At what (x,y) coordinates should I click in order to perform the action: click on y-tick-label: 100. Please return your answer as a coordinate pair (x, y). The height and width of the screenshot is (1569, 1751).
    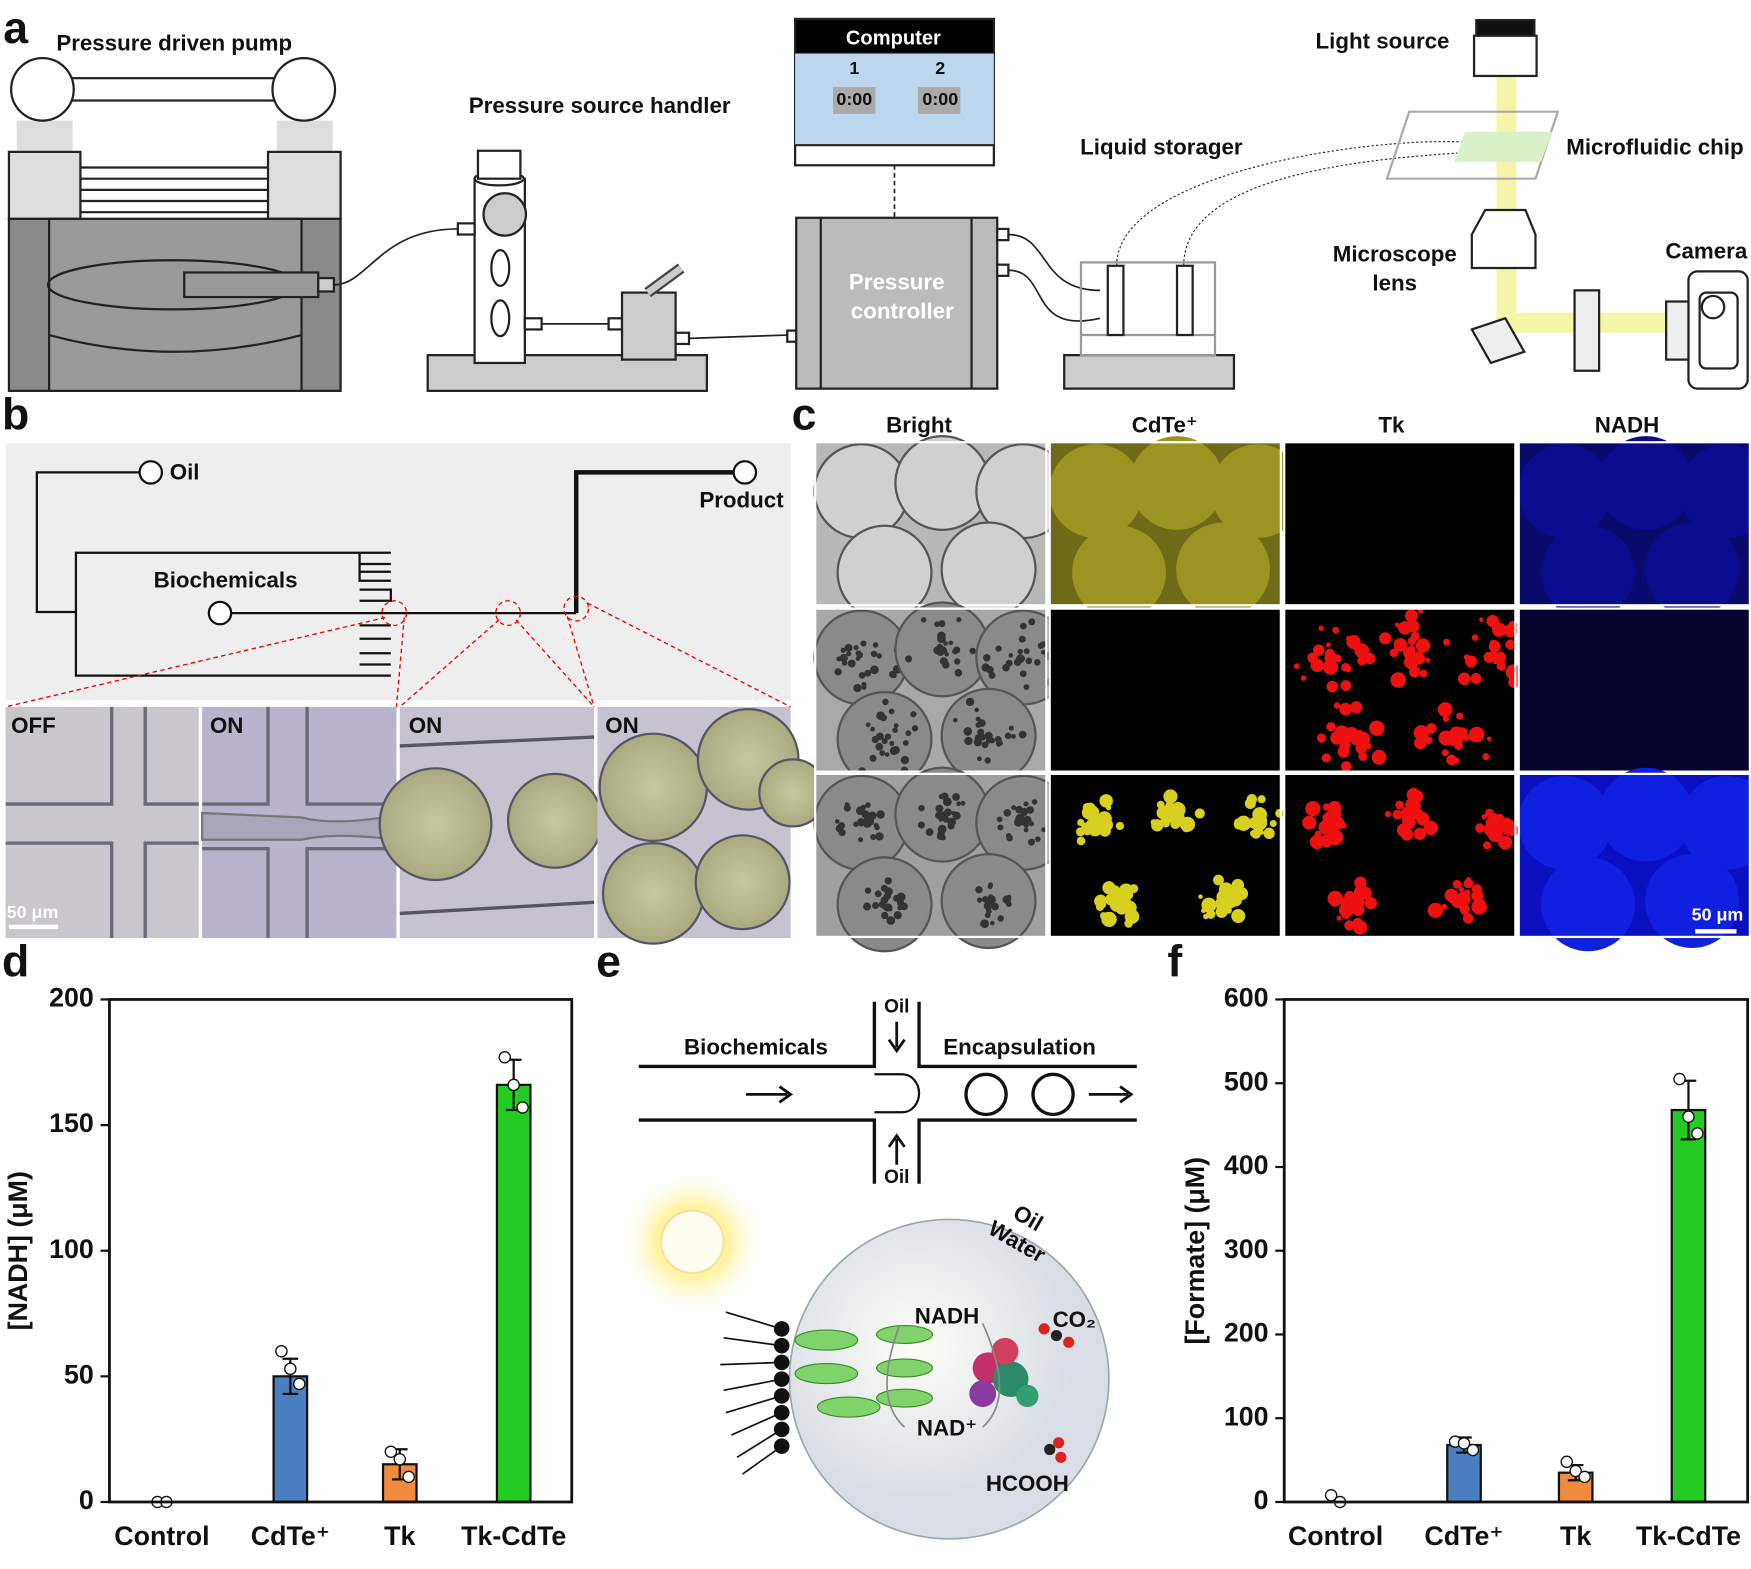
    Looking at the image, I should click on (71, 1249).